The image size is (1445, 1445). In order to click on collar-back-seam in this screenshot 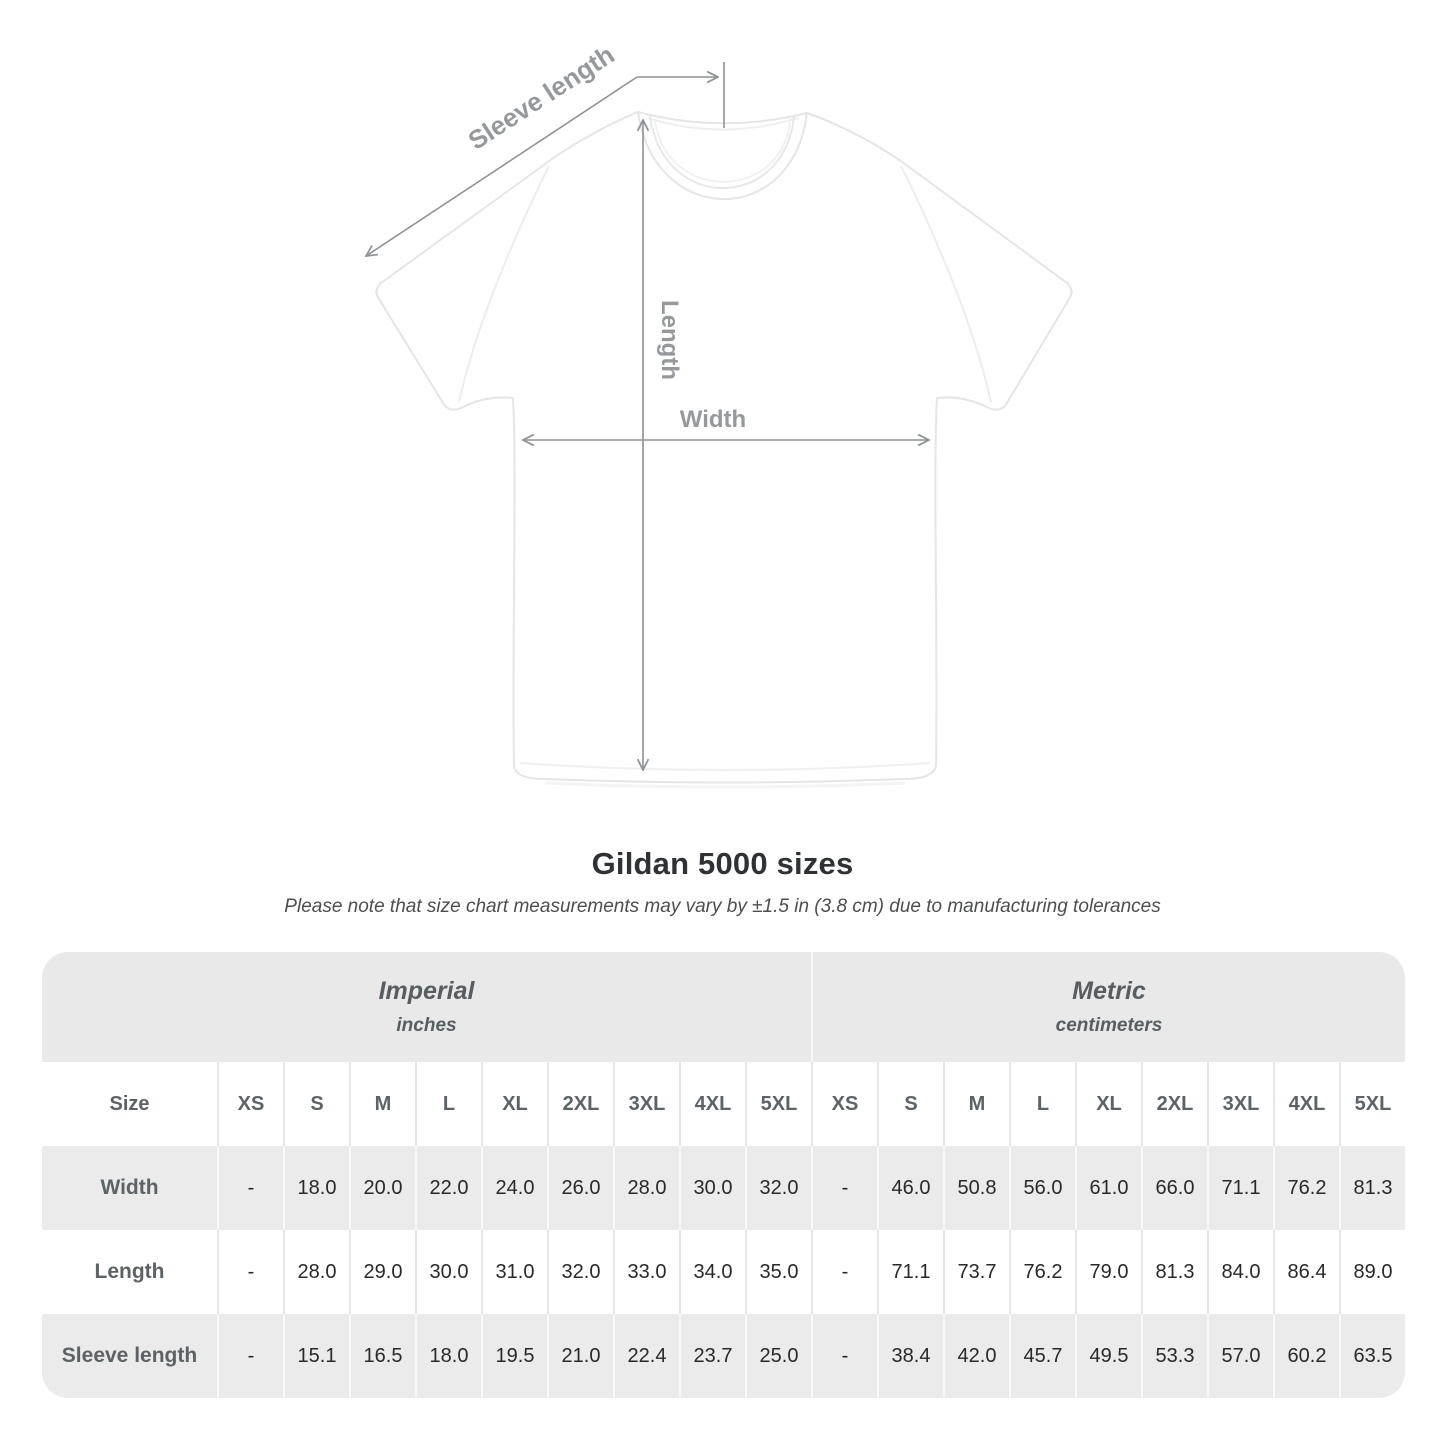, I will do `click(723, 124)`.